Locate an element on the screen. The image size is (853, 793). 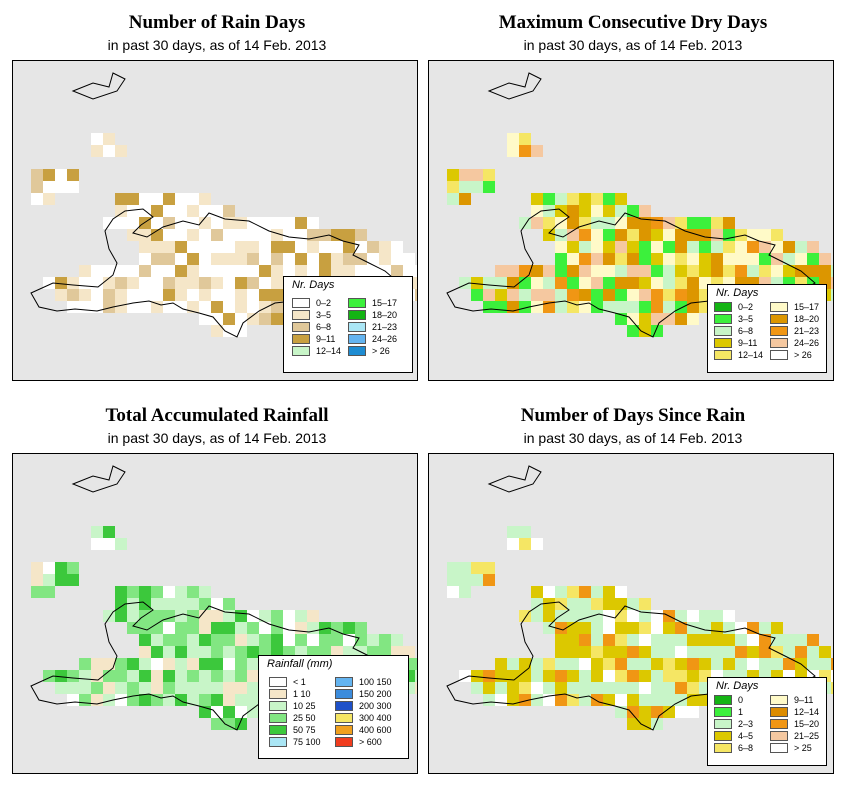
legend-item: > 25 is located at coordinates (791, 747).